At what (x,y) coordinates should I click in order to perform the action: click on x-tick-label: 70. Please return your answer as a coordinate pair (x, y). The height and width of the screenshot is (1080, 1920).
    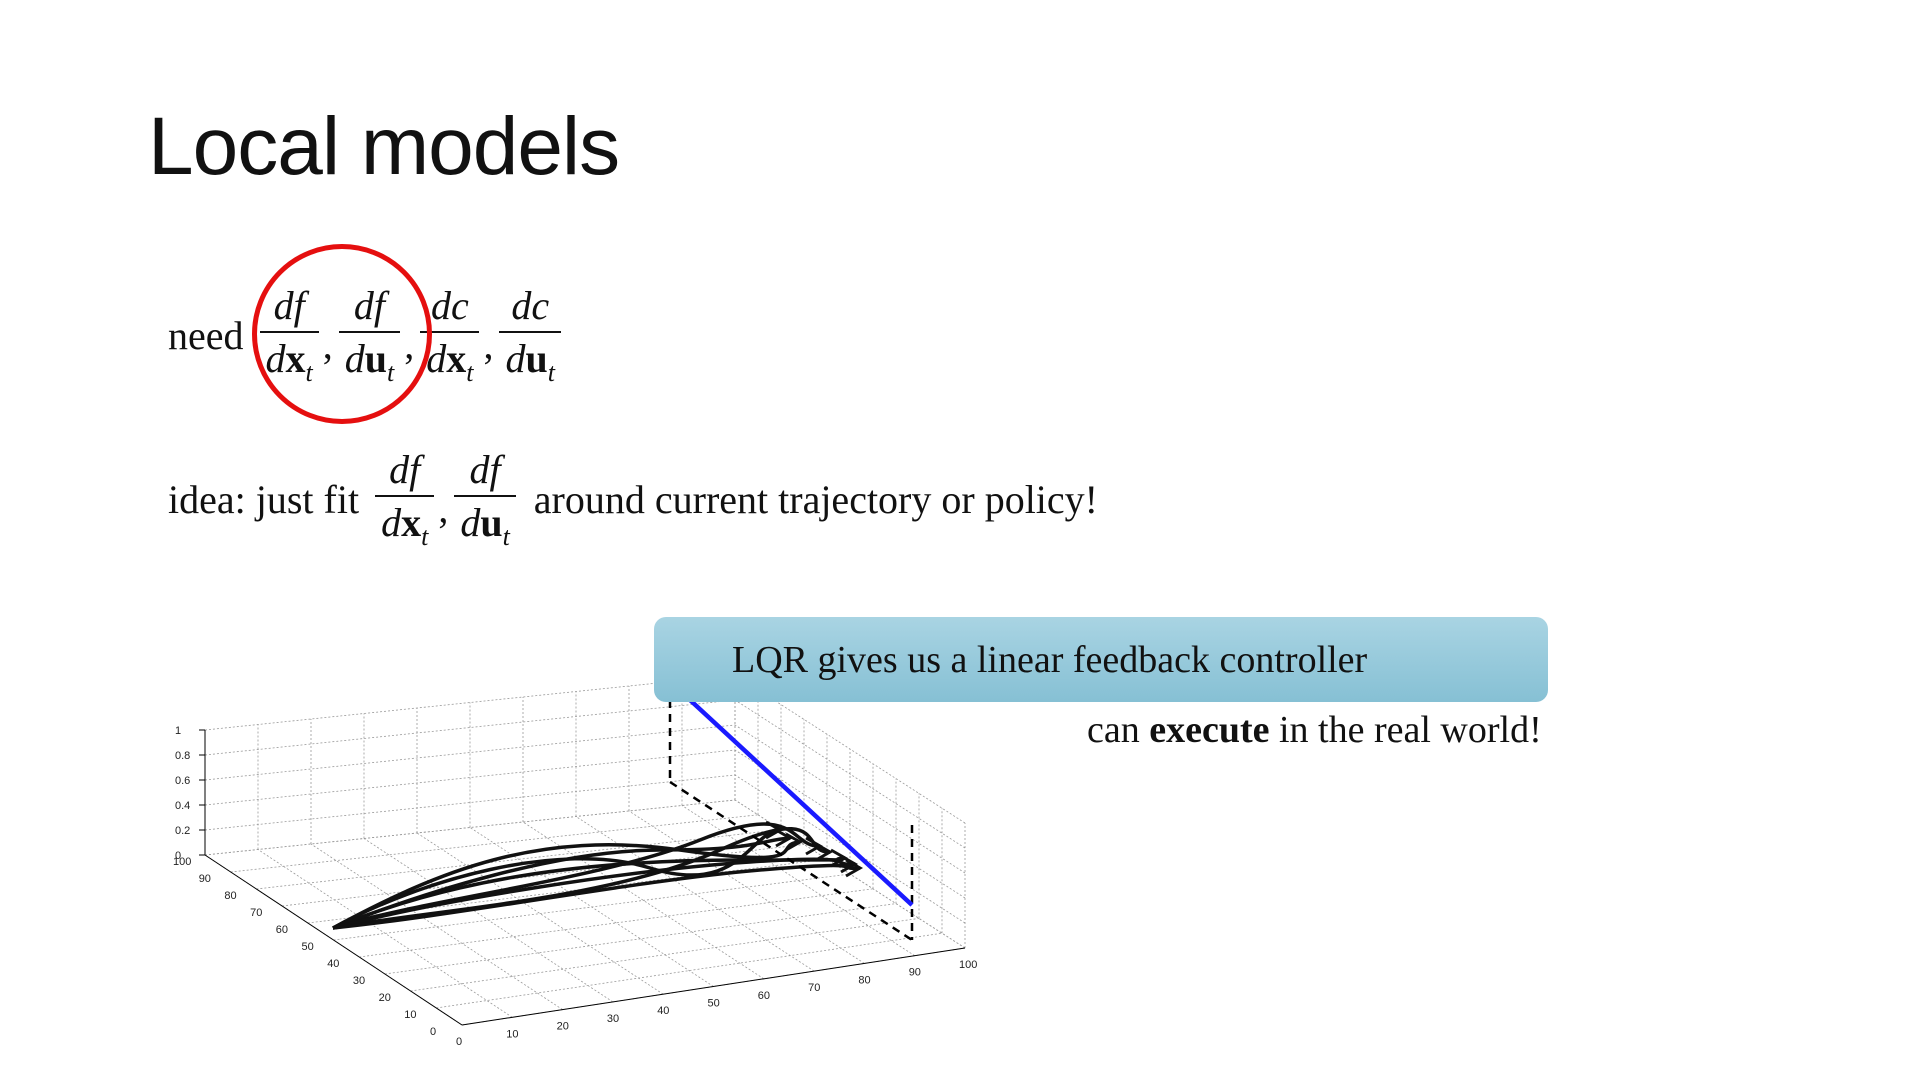
    Looking at the image, I should click on (814, 988).